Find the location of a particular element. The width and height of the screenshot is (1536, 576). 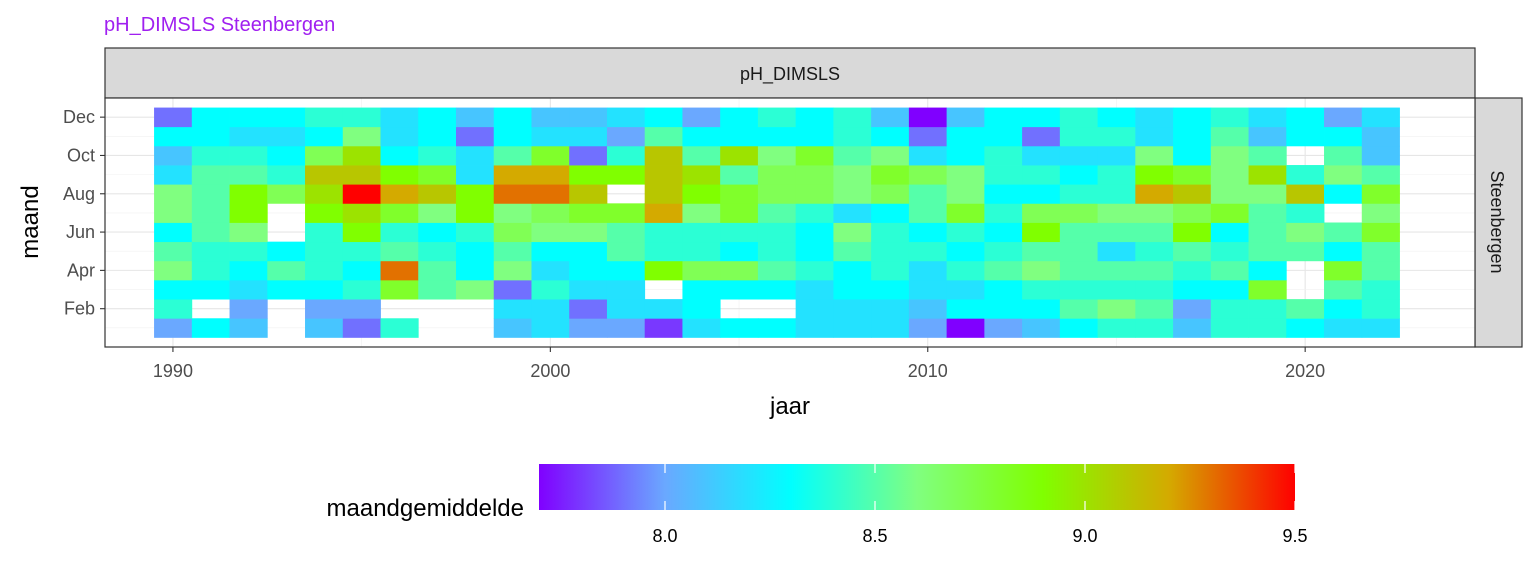

x-tick-label: 2020 is located at coordinates (1305, 371).